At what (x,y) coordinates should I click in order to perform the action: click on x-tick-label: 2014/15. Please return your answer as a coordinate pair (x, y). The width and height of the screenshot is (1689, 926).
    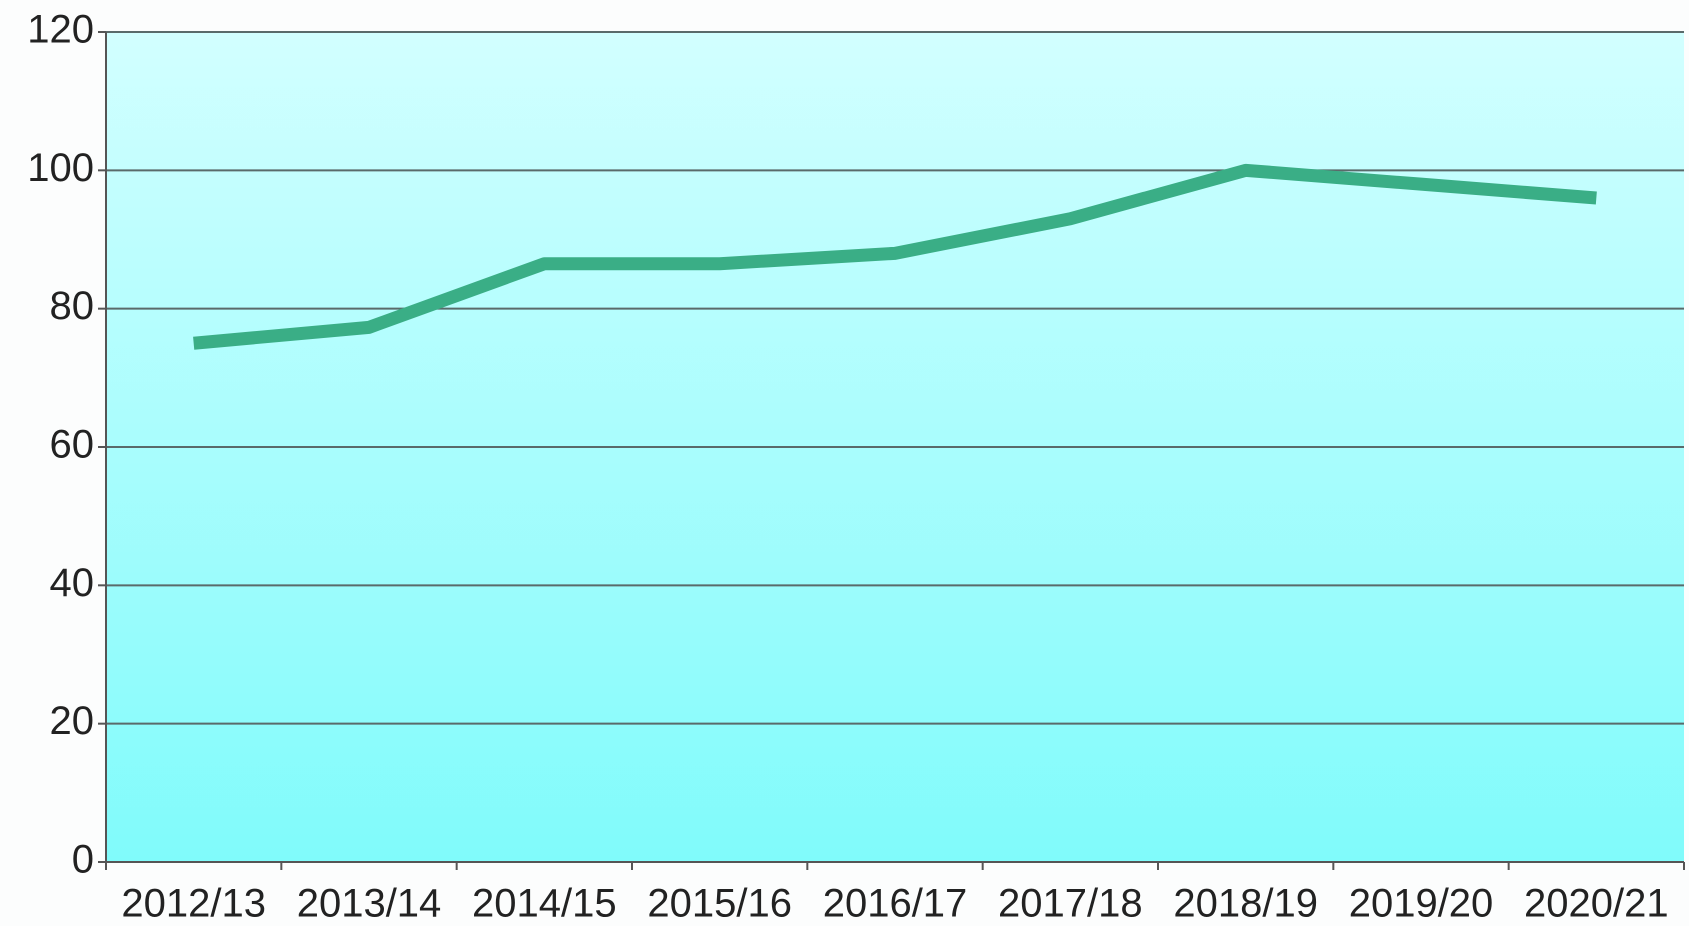
    Looking at the image, I should click on (544, 904).